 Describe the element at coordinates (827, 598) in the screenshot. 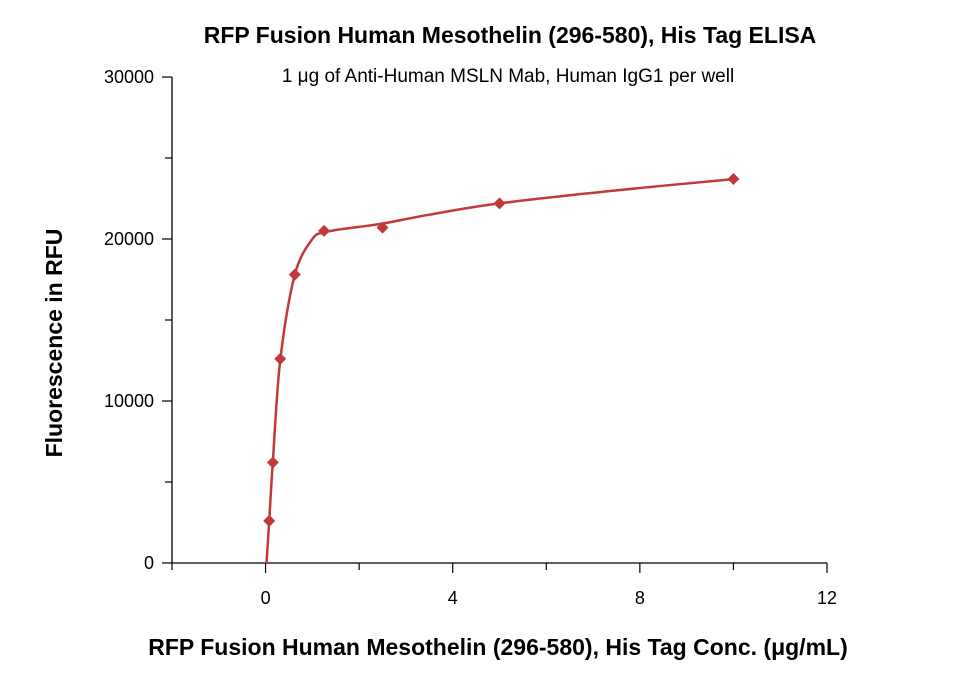

I see `x-tick-label: 12` at that location.